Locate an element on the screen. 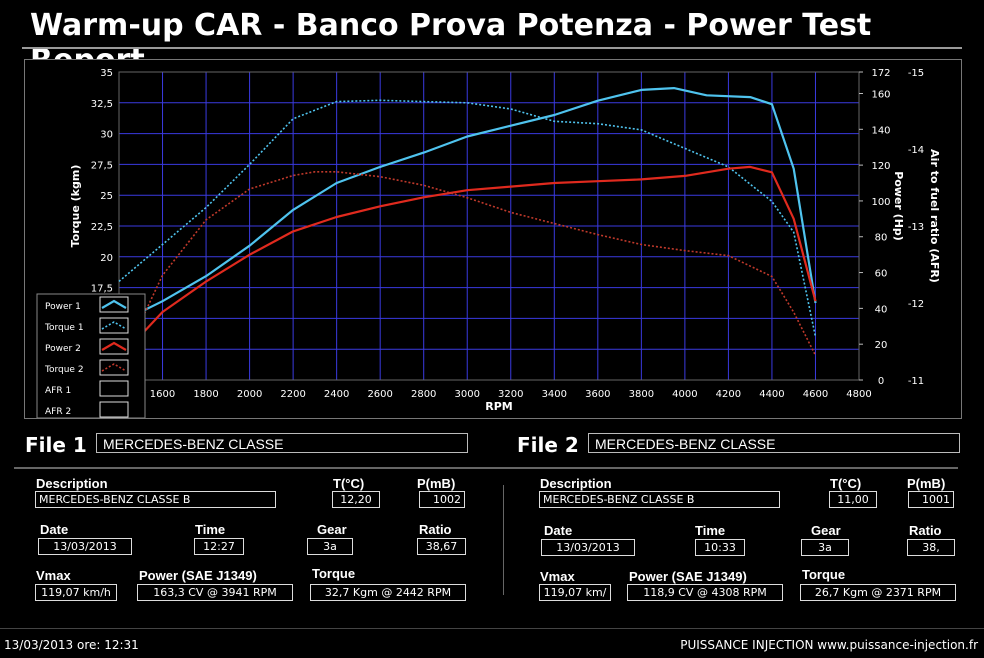 The image size is (984, 658). x-tick-label: 3400 is located at coordinates (554, 394).